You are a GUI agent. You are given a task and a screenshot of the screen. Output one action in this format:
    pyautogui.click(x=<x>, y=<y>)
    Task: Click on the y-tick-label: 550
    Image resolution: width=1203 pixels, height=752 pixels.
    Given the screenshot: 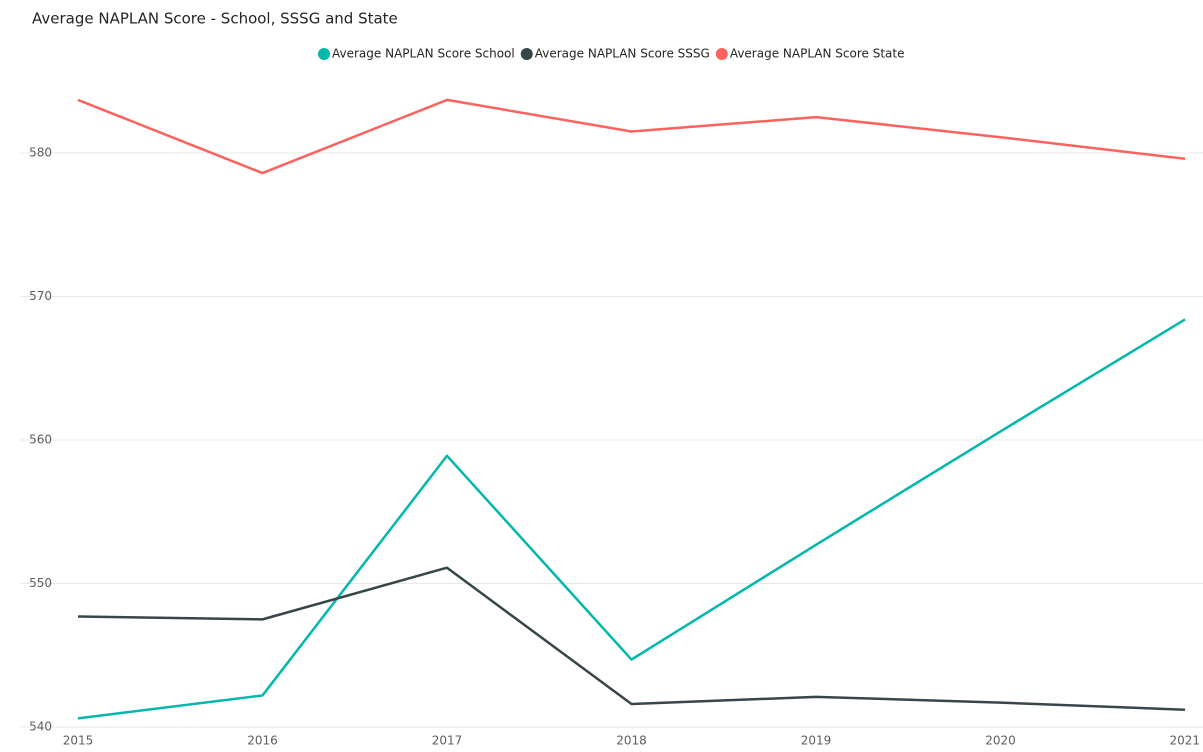 What is the action you would take?
    pyautogui.click(x=40, y=583)
    